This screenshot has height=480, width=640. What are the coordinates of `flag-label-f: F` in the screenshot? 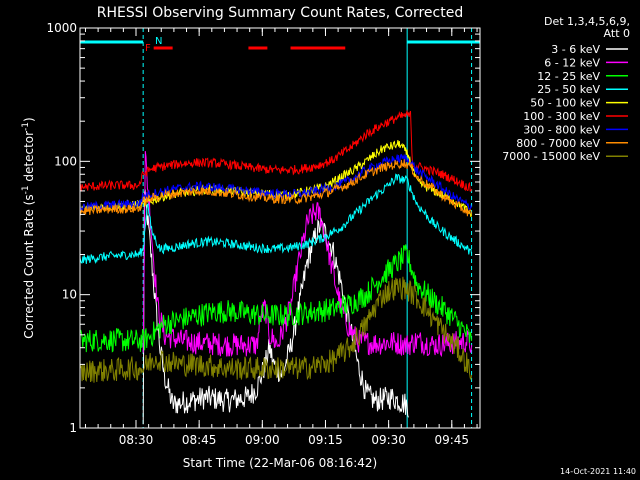 It's located at (148, 48).